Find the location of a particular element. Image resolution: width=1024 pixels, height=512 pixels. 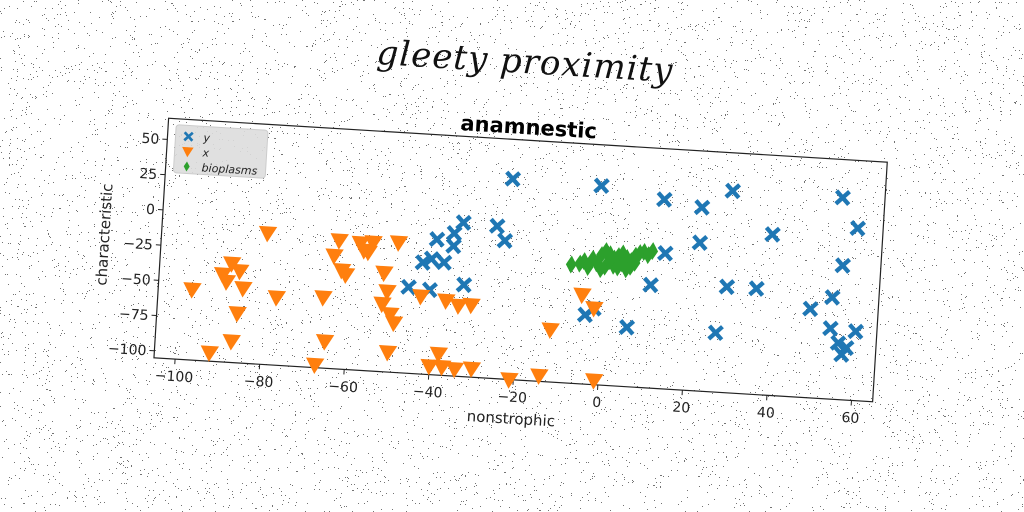

y-tick-label: −75 is located at coordinates (134, 315).